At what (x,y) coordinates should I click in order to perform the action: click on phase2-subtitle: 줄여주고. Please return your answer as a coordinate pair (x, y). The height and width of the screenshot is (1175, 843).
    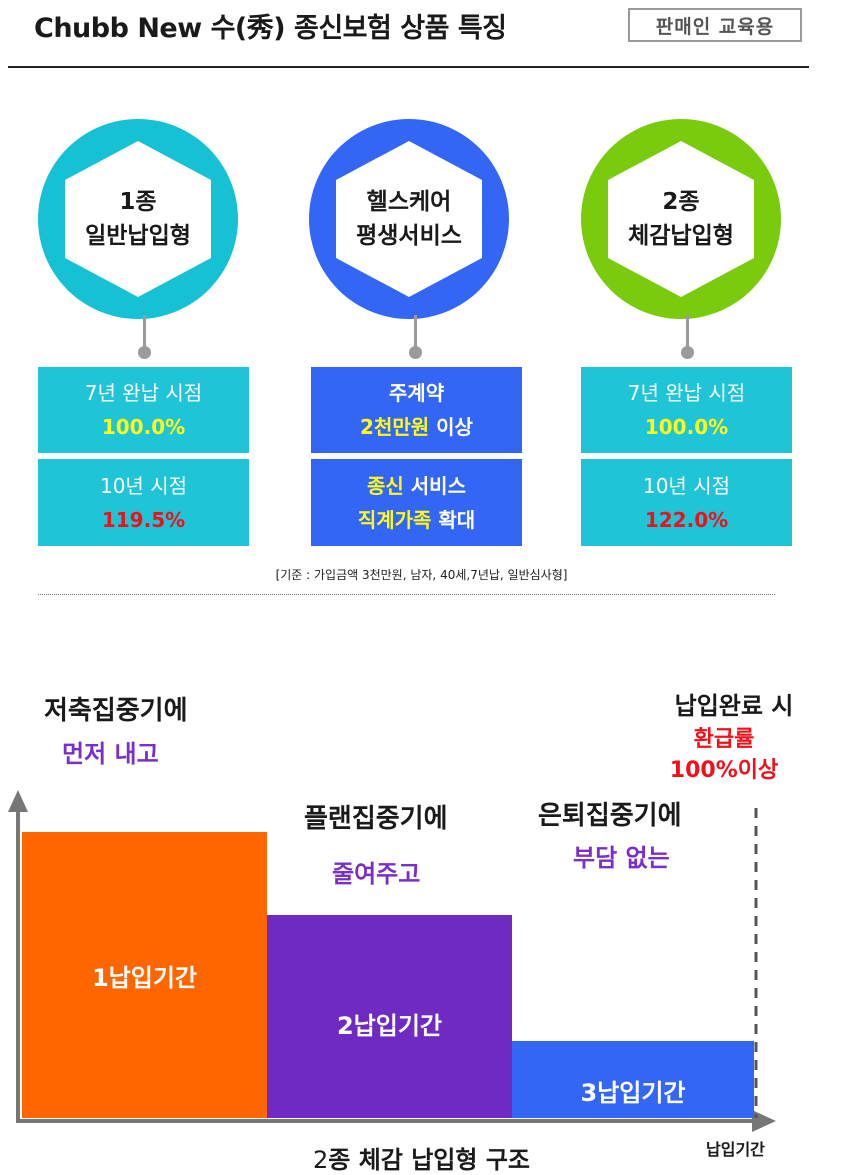
    Looking at the image, I should click on (376, 874).